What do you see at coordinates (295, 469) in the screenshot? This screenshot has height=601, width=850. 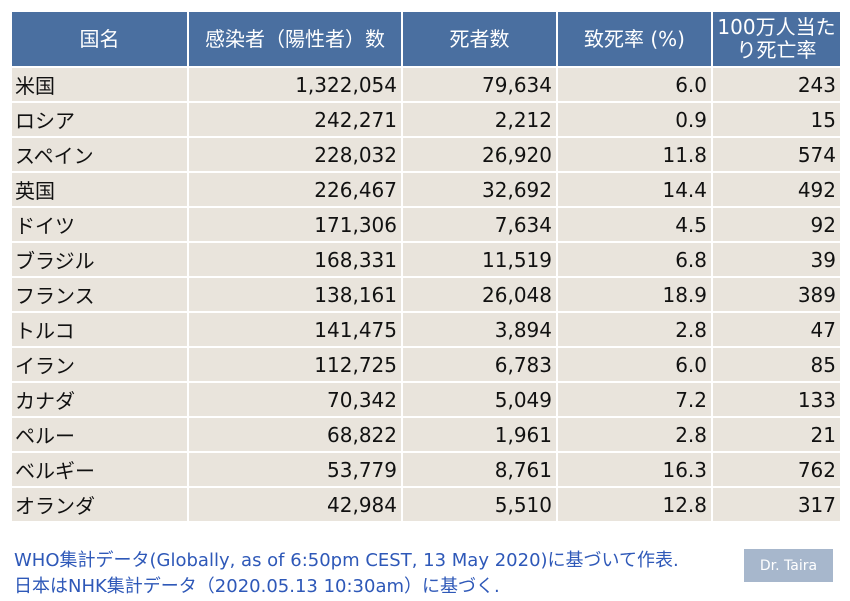 I see `cell-infected: 53,779` at bounding box center [295, 469].